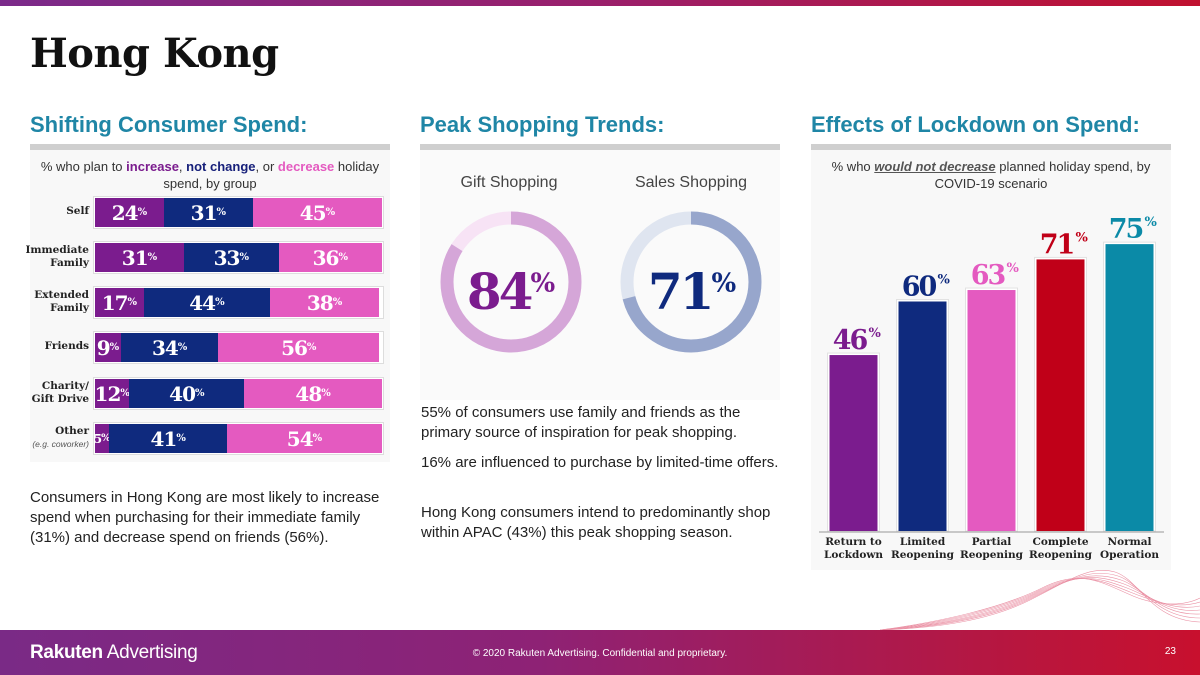 This screenshot has height=675, width=1200. Describe the element at coordinates (60, 437) in the screenshot. I see `bar-category-label: Other (e.g. coworker)` at that location.